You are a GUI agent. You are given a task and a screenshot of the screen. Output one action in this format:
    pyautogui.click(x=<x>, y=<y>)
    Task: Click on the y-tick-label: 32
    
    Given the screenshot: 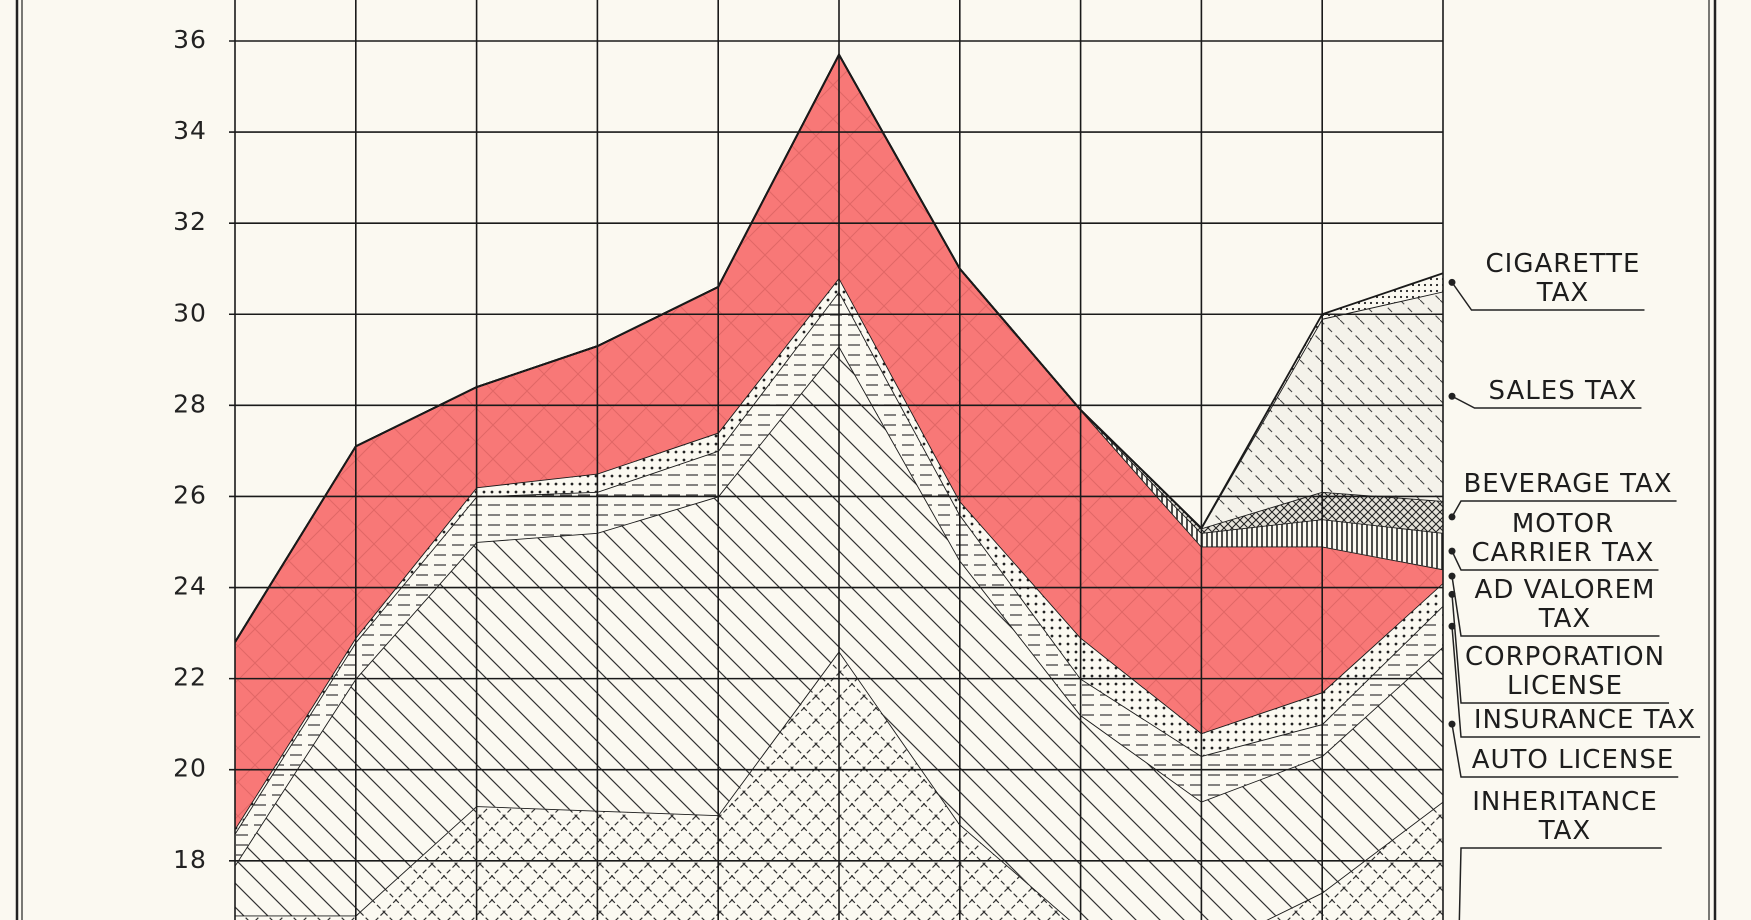 What is the action you would take?
    pyautogui.click(x=190, y=221)
    